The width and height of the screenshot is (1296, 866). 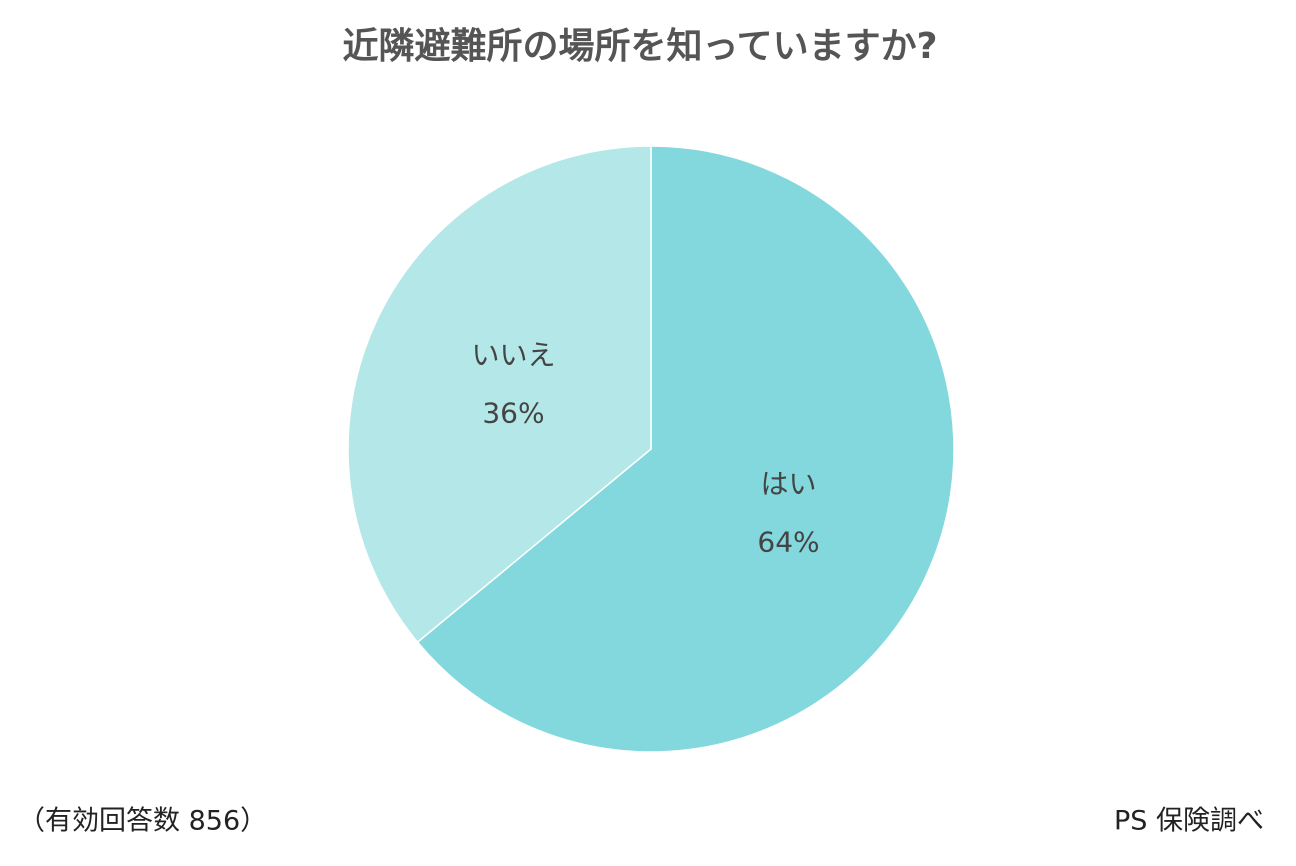 What do you see at coordinates (513, 412) in the screenshot?
I see `value-label: 36%` at bounding box center [513, 412].